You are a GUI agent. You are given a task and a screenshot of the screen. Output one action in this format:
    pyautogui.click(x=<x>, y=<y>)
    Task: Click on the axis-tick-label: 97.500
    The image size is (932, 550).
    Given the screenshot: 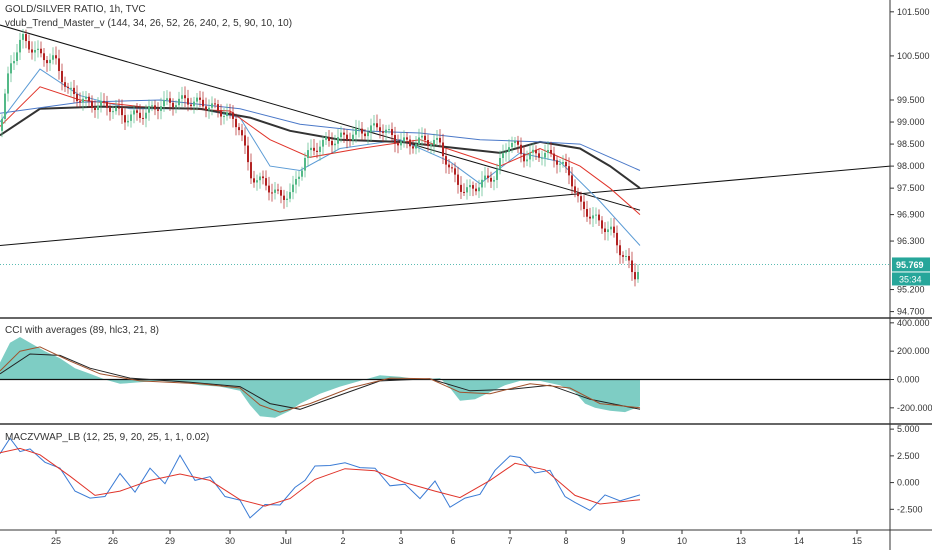 What is the action you would take?
    pyautogui.click(x=911, y=188)
    